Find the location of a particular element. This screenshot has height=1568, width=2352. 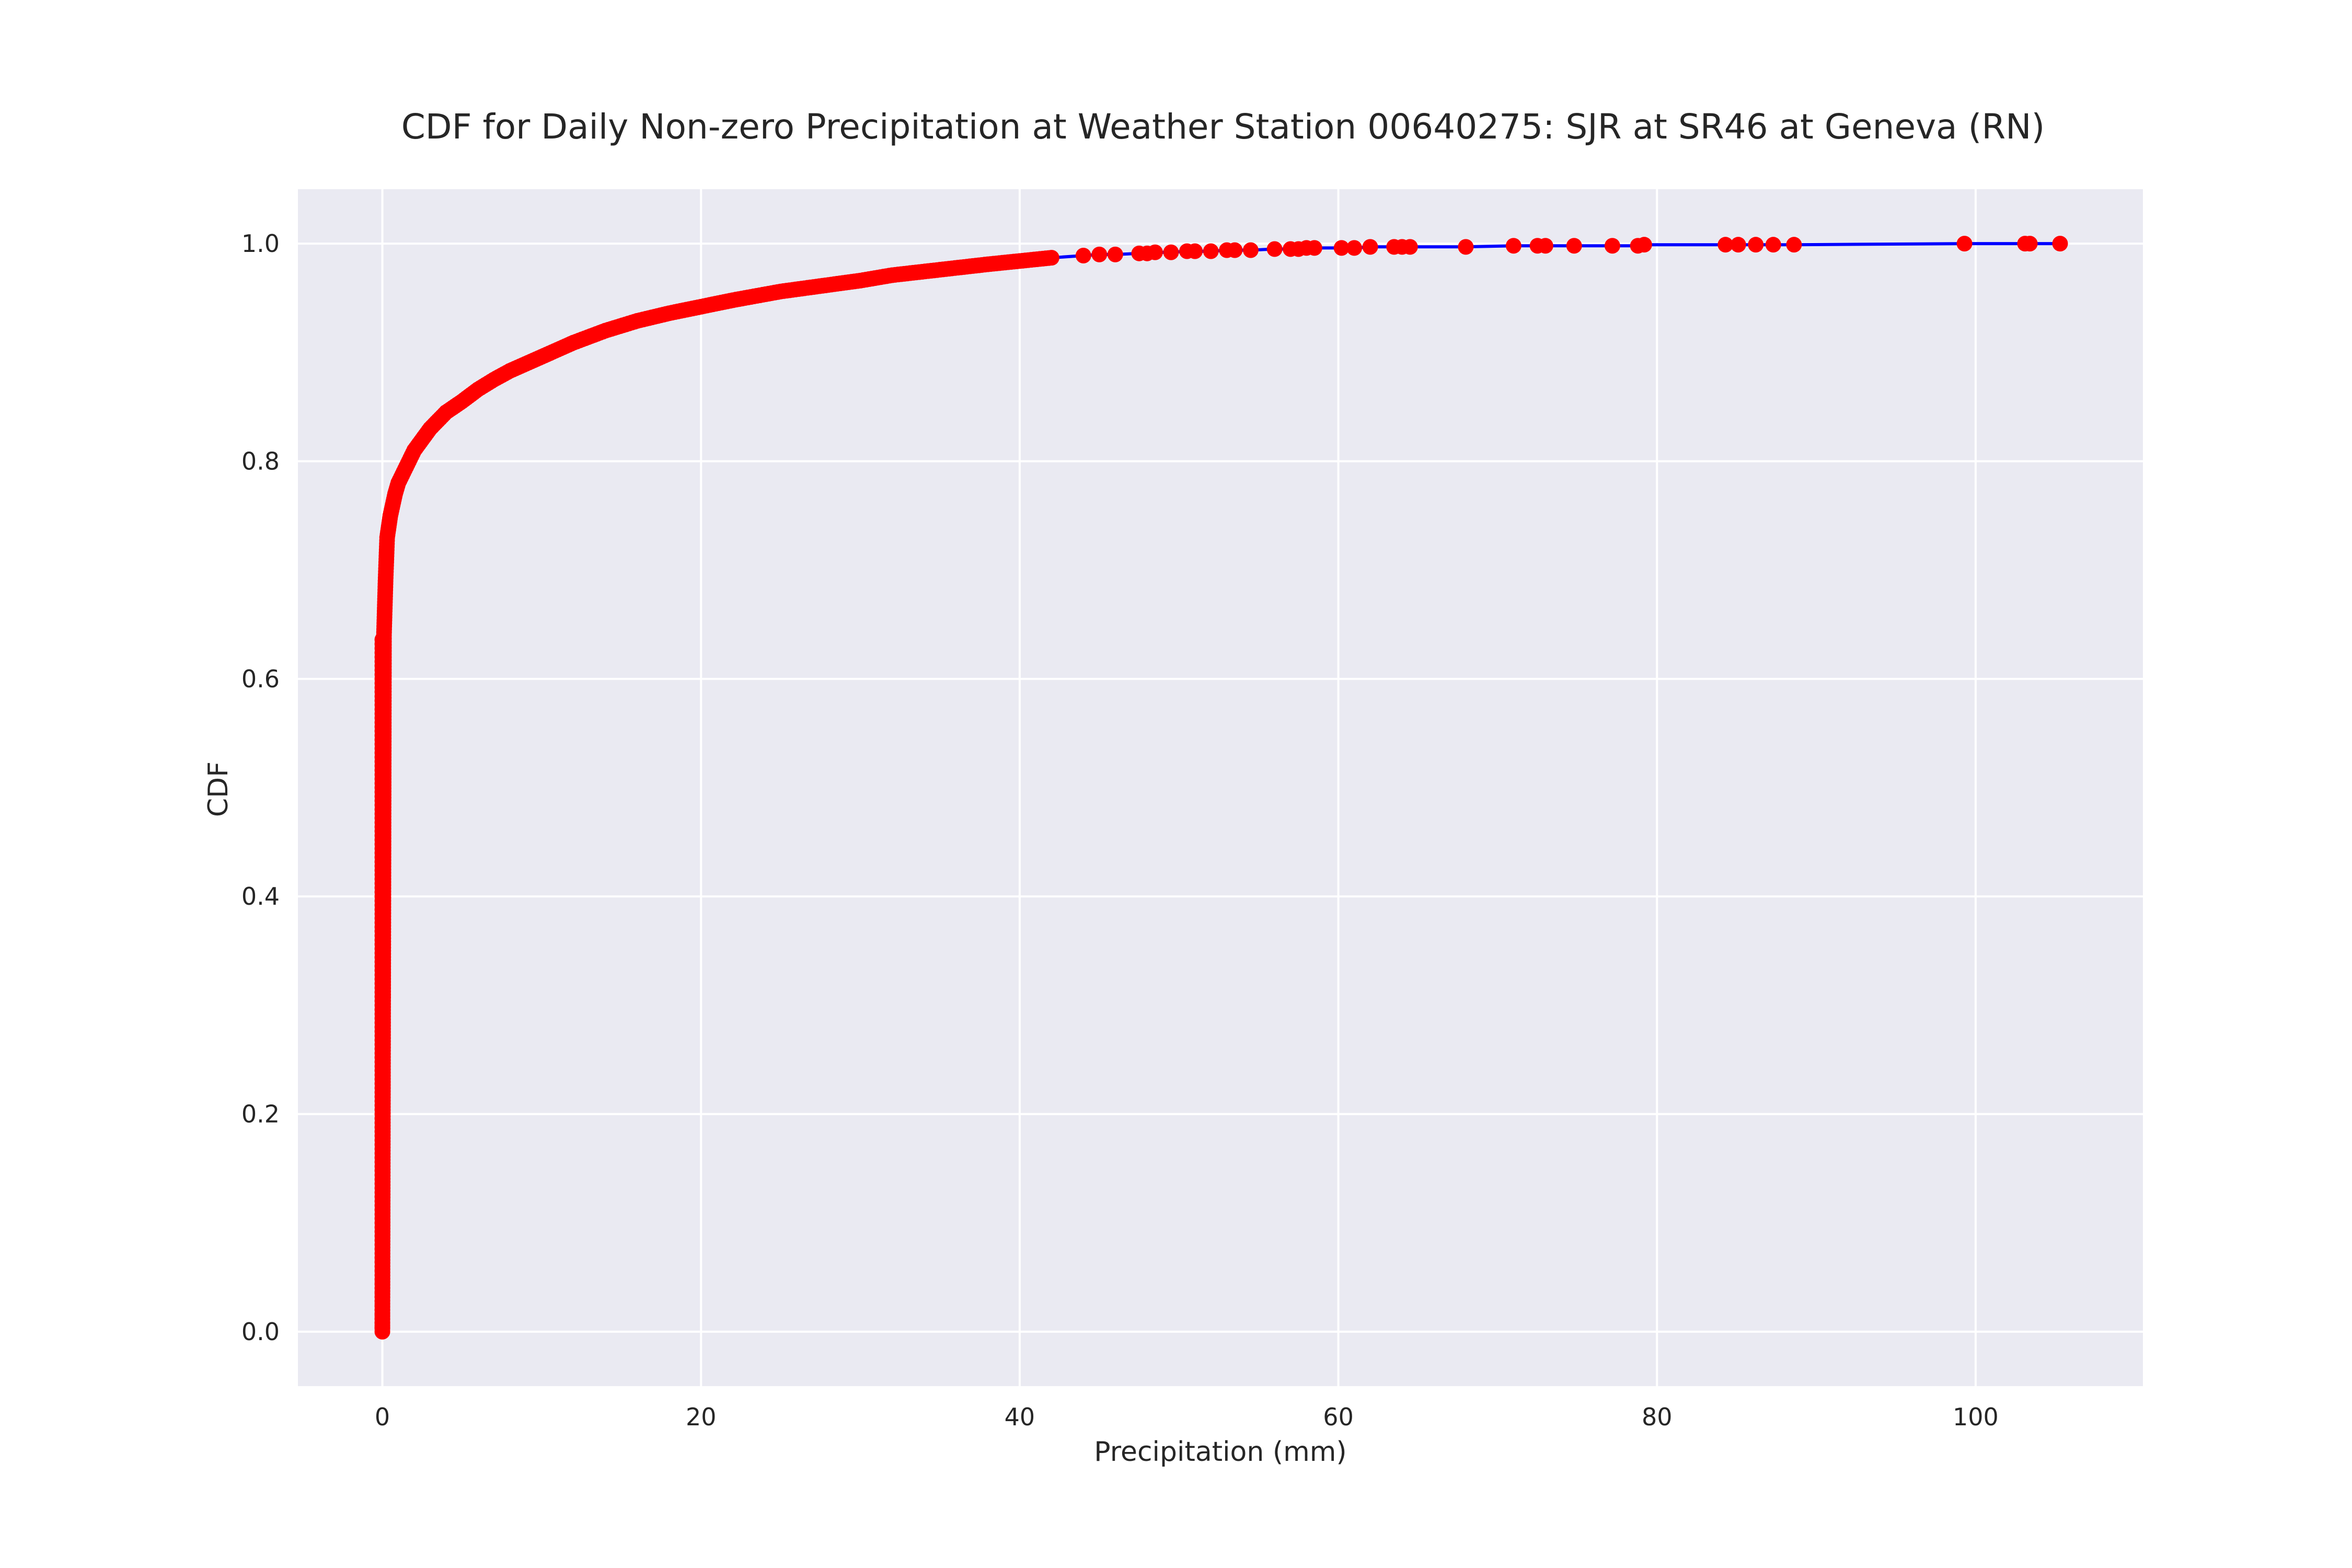

x-tick-label: 20 is located at coordinates (701, 1417).